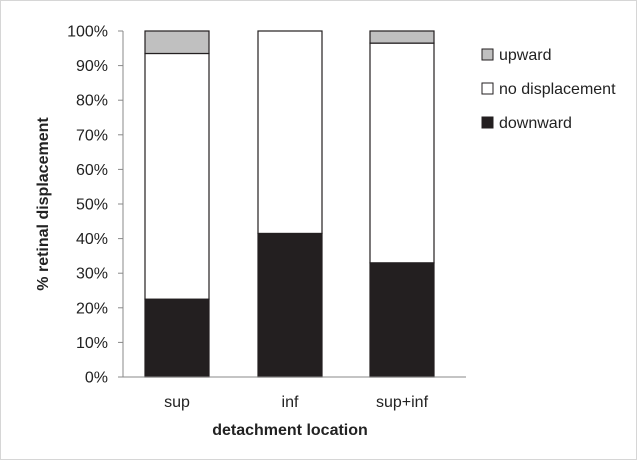  What do you see at coordinates (557, 89) in the screenshot?
I see `legend-label: no displacement` at bounding box center [557, 89].